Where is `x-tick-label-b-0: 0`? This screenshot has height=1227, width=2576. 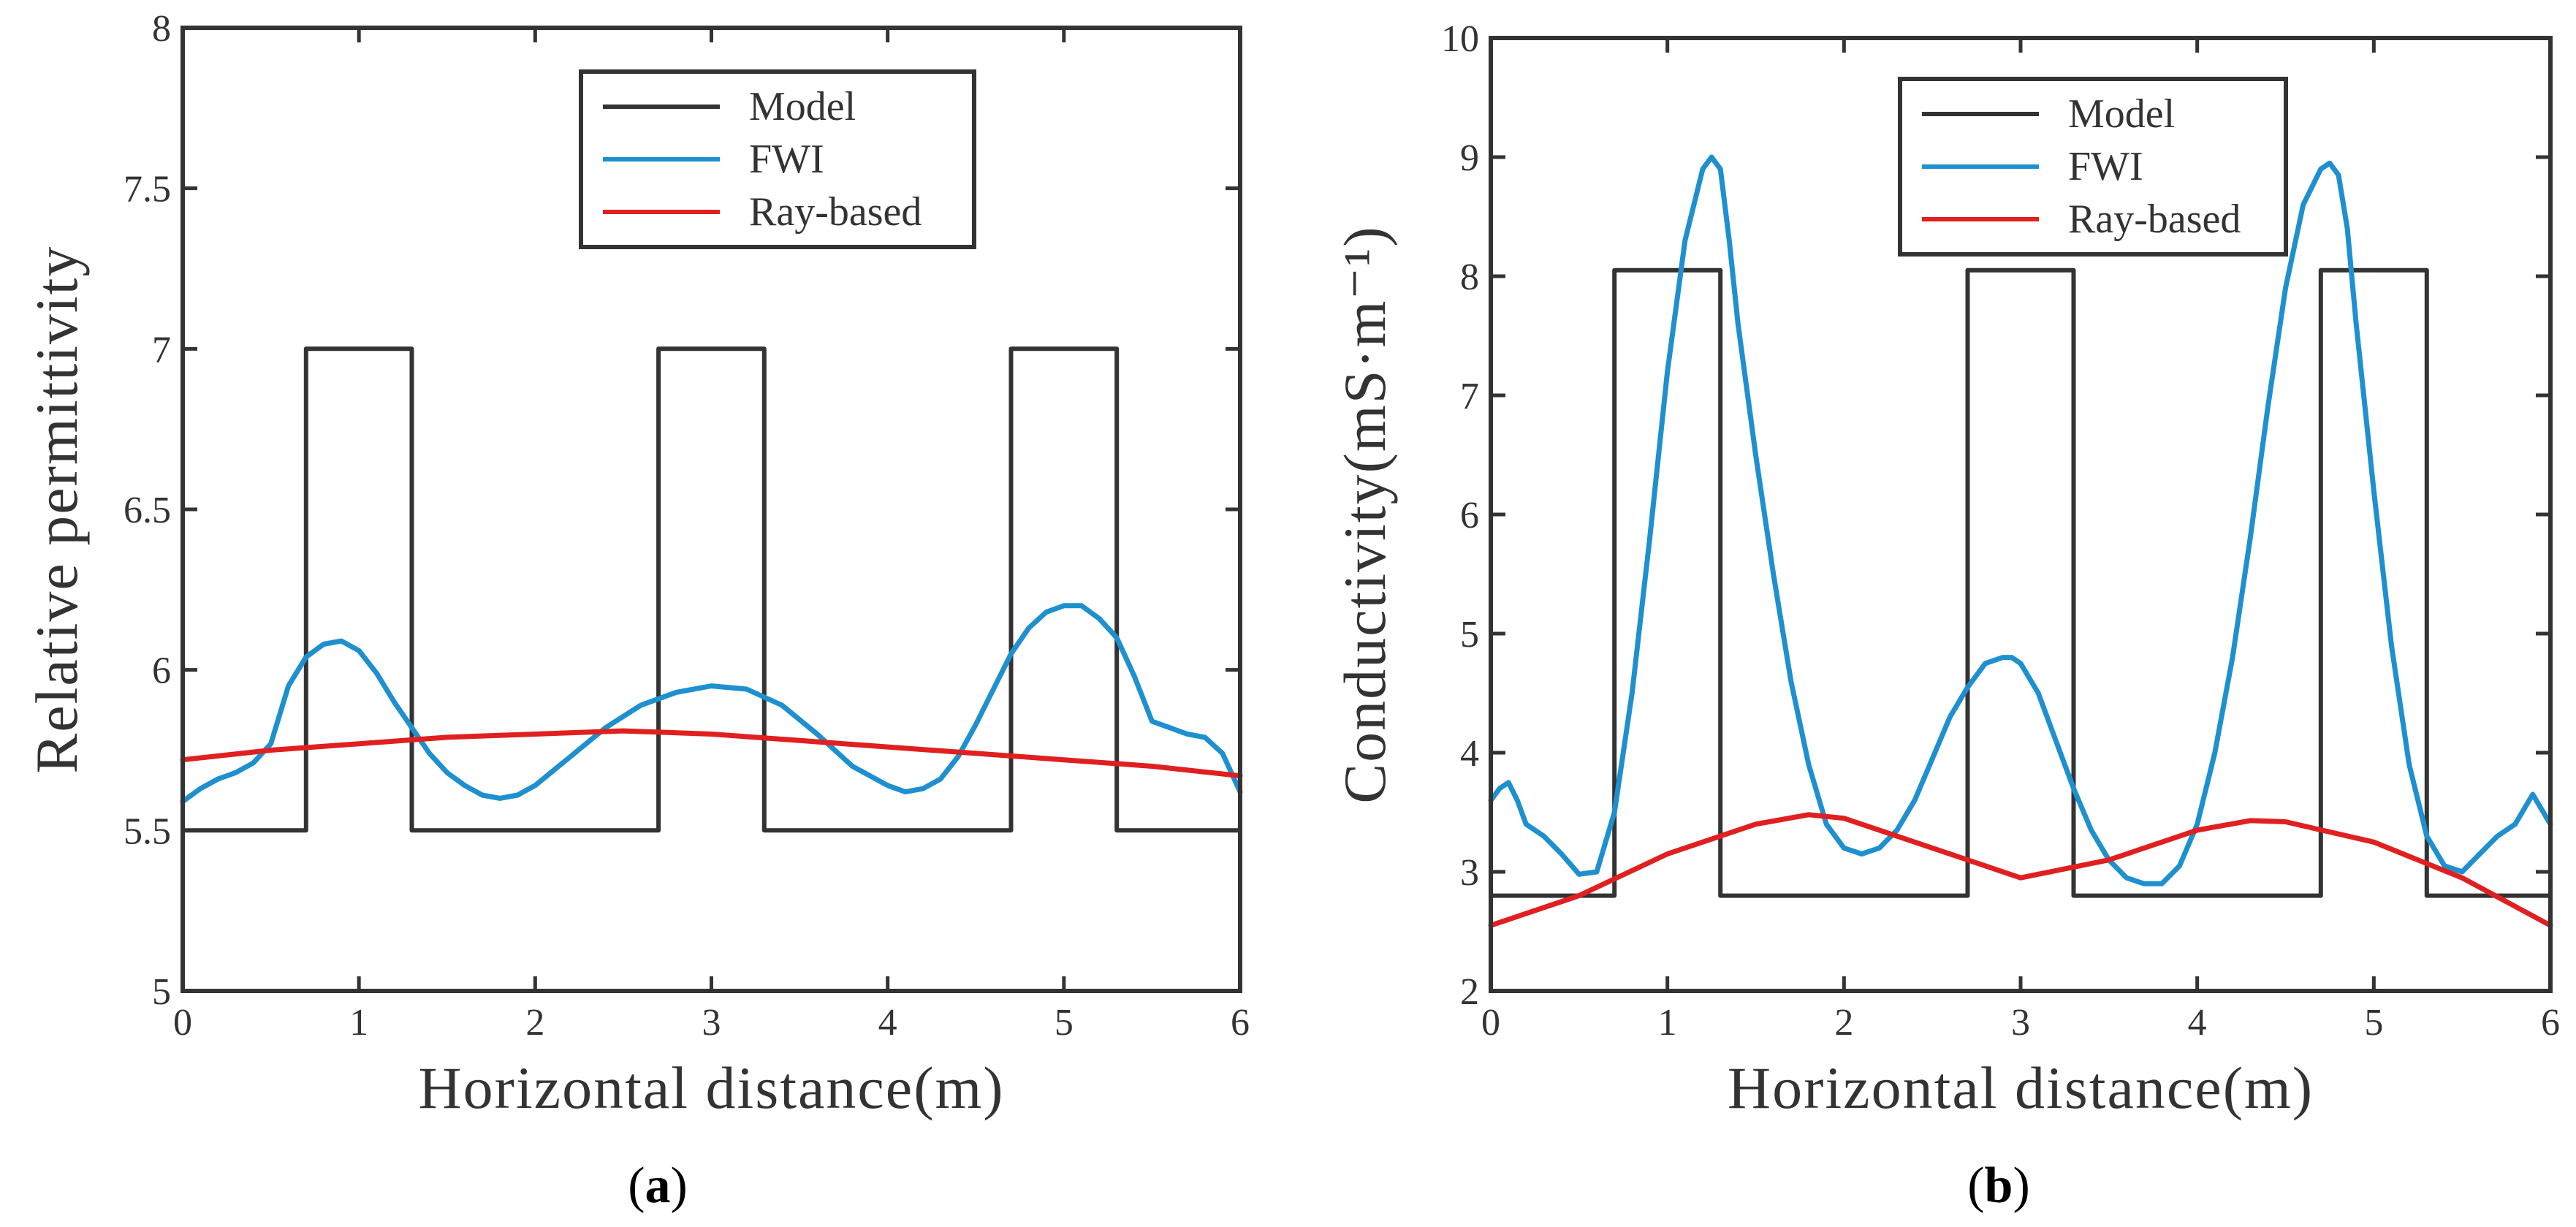
x-tick-label-b-0: 0 is located at coordinates (1490, 1023).